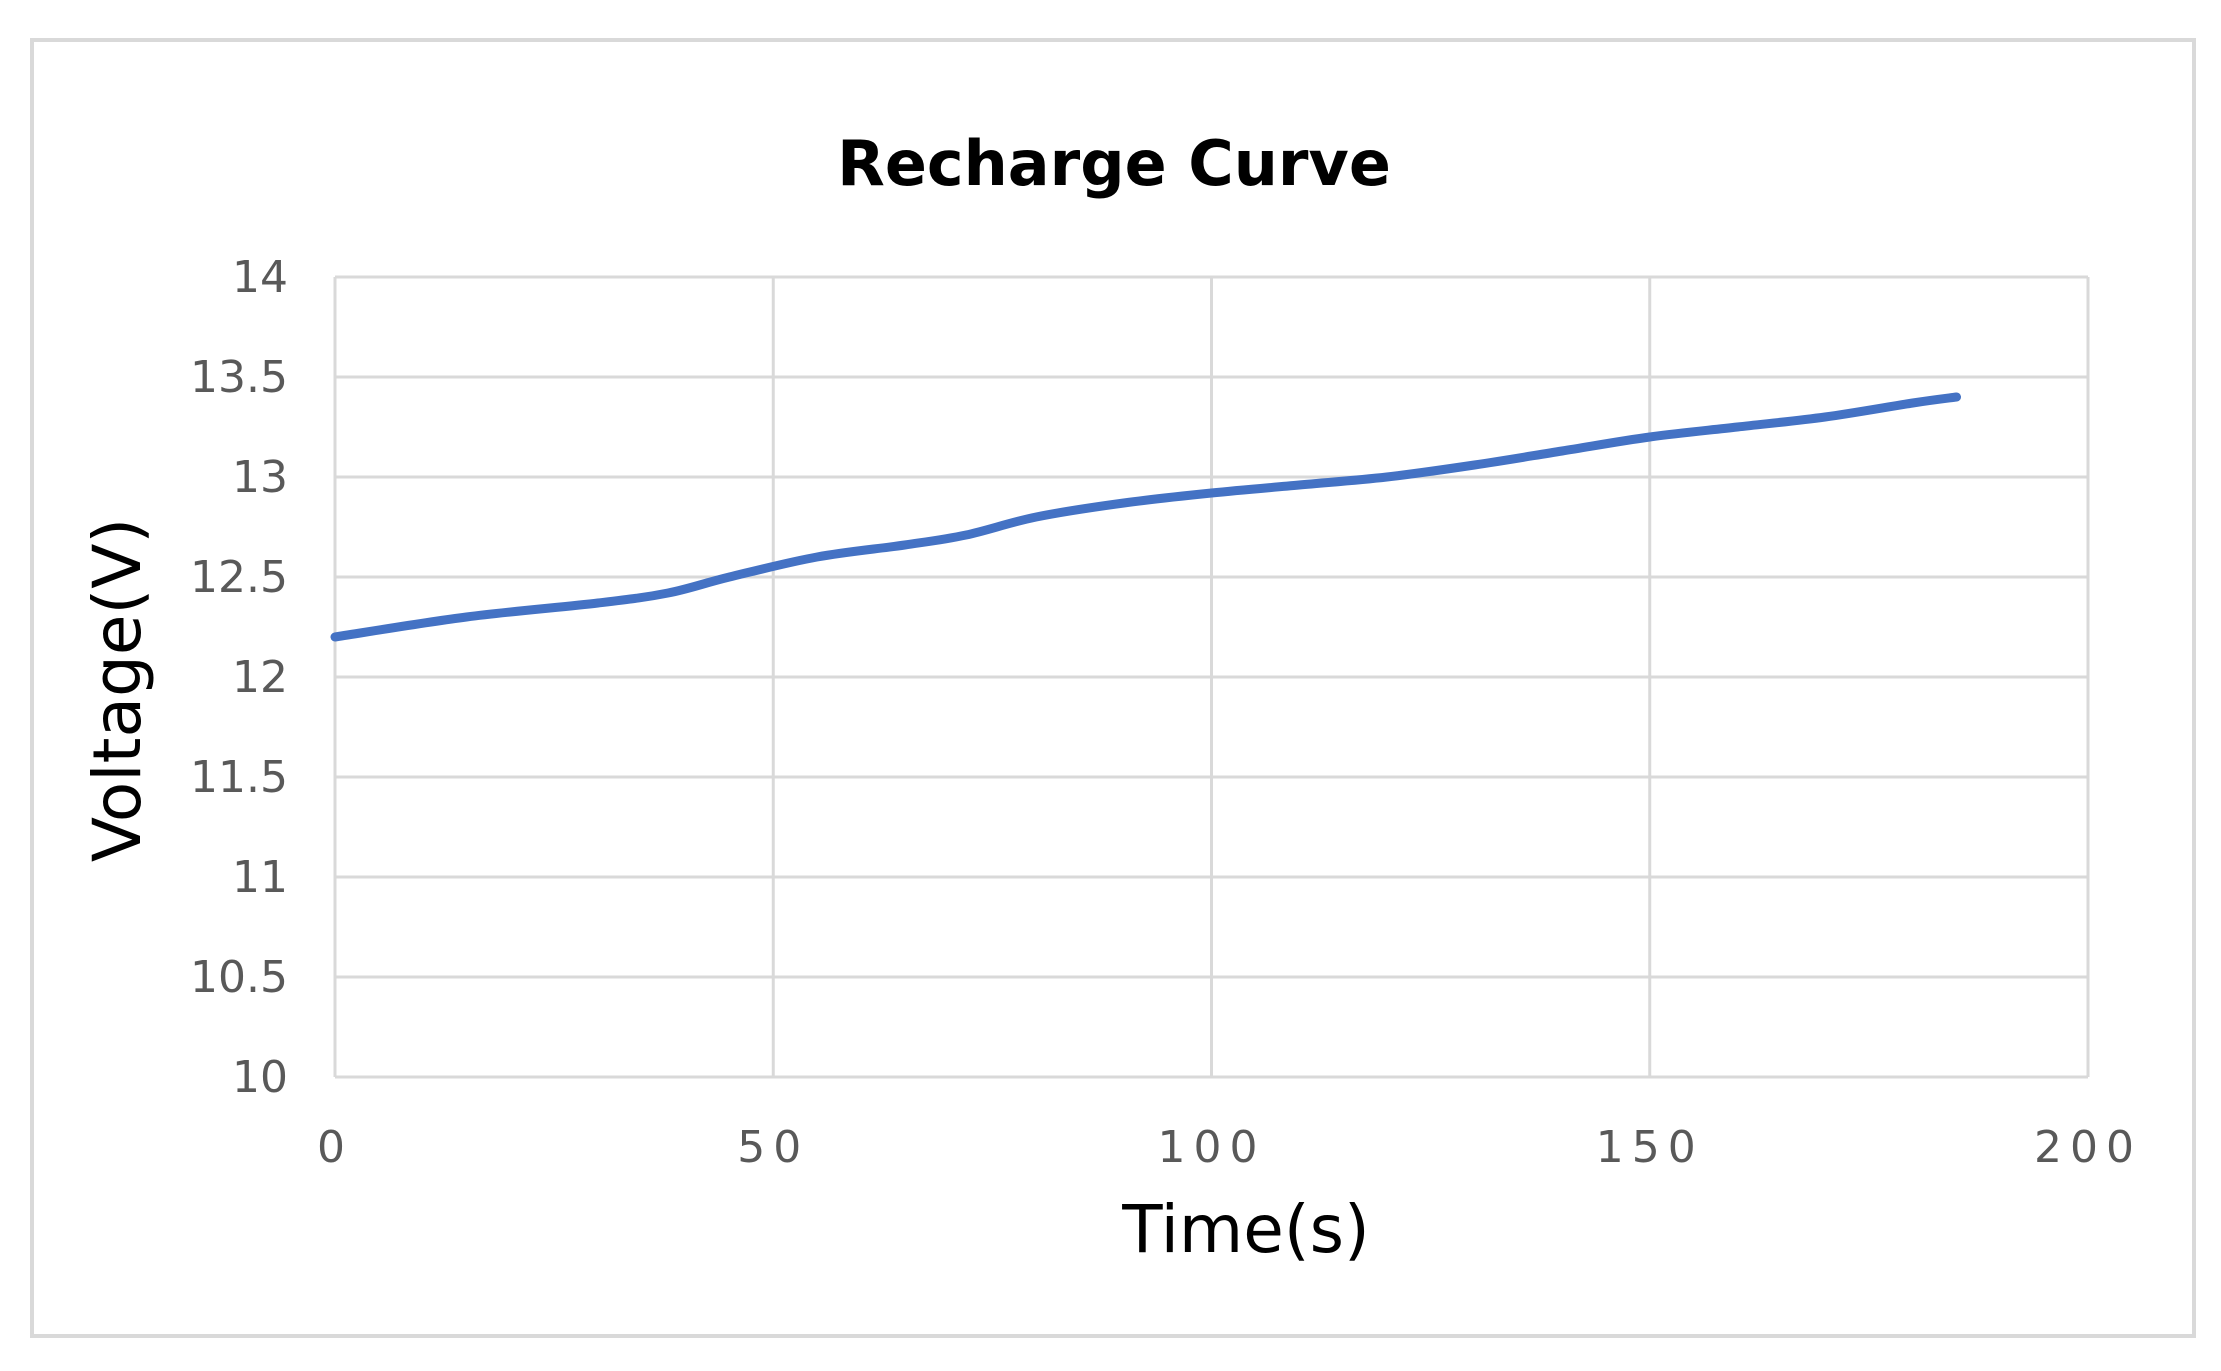 Image resolution: width=2221 pixels, height=1371 pixels. I want to click on x-tick-labels: 0 50 100 150 200, so click(1229, 1147).